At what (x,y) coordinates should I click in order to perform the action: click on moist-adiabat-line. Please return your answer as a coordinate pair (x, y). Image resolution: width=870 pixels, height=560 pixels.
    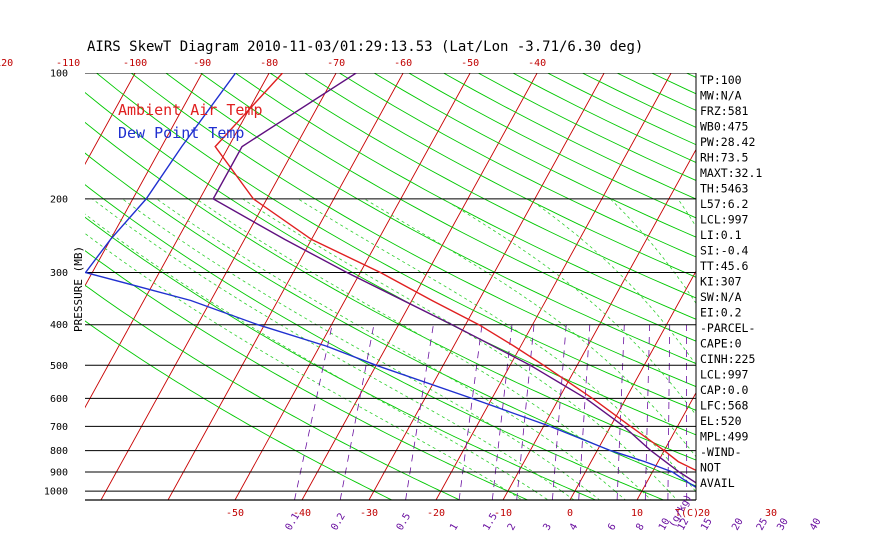
    Looking at the image, I should click on (653, 251).